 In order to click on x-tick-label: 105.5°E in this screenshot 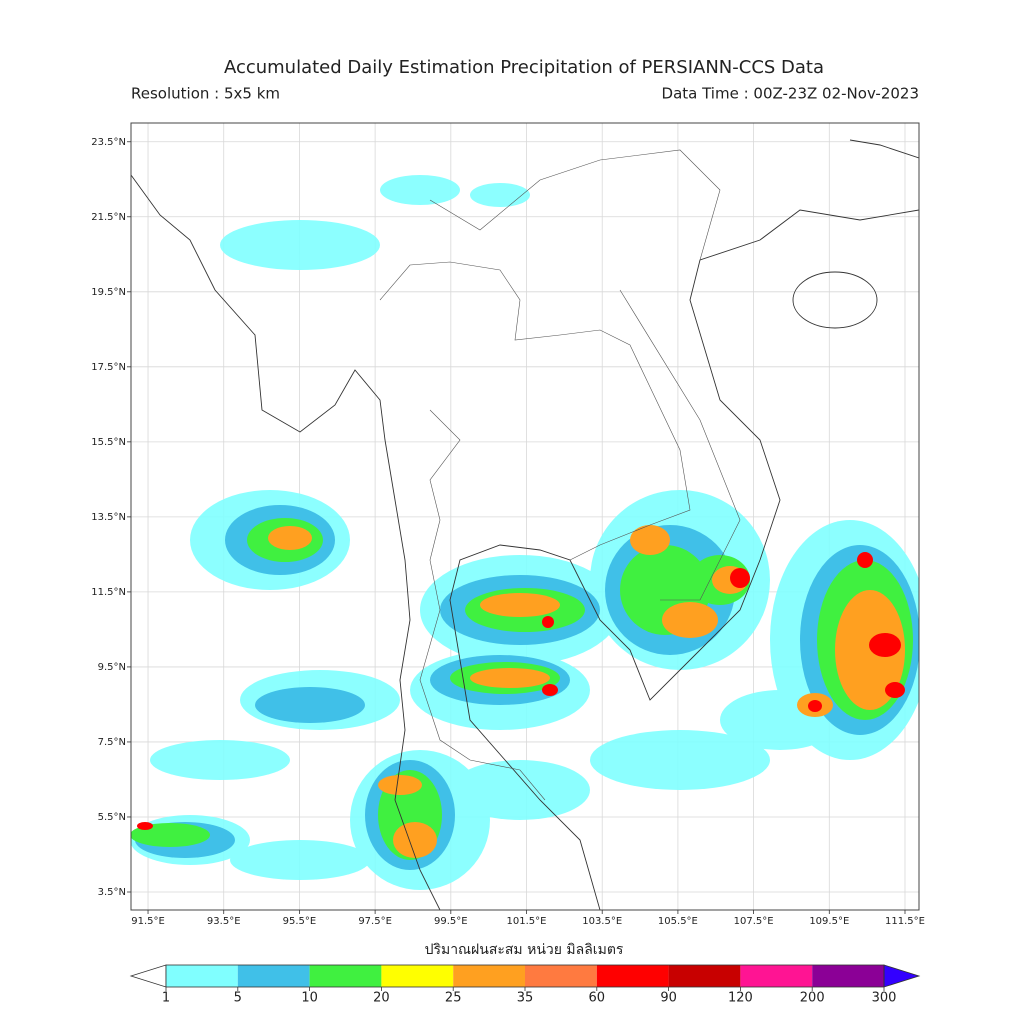, I will do `click(678, 921)`.